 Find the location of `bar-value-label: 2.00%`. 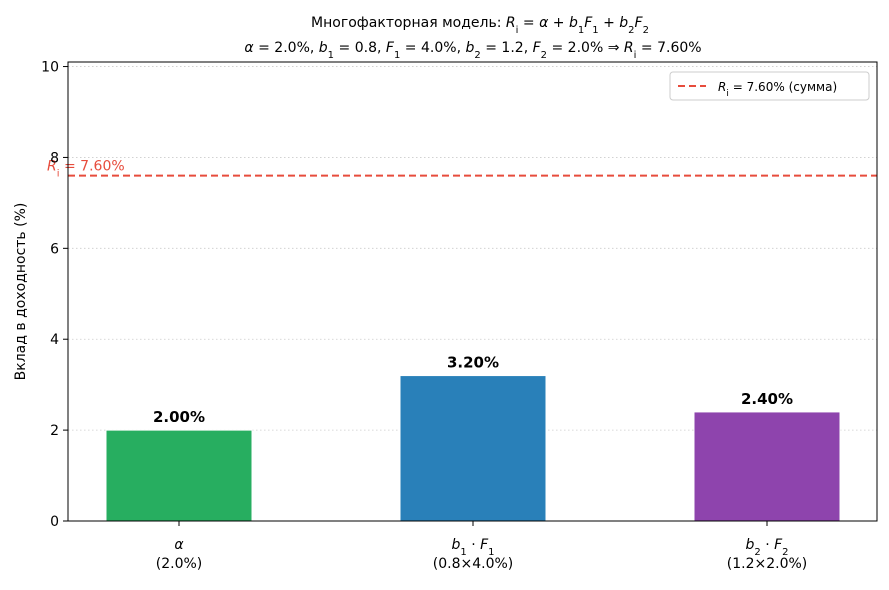

bar-value-label: 2.00% is located at coordinates (179, 417).